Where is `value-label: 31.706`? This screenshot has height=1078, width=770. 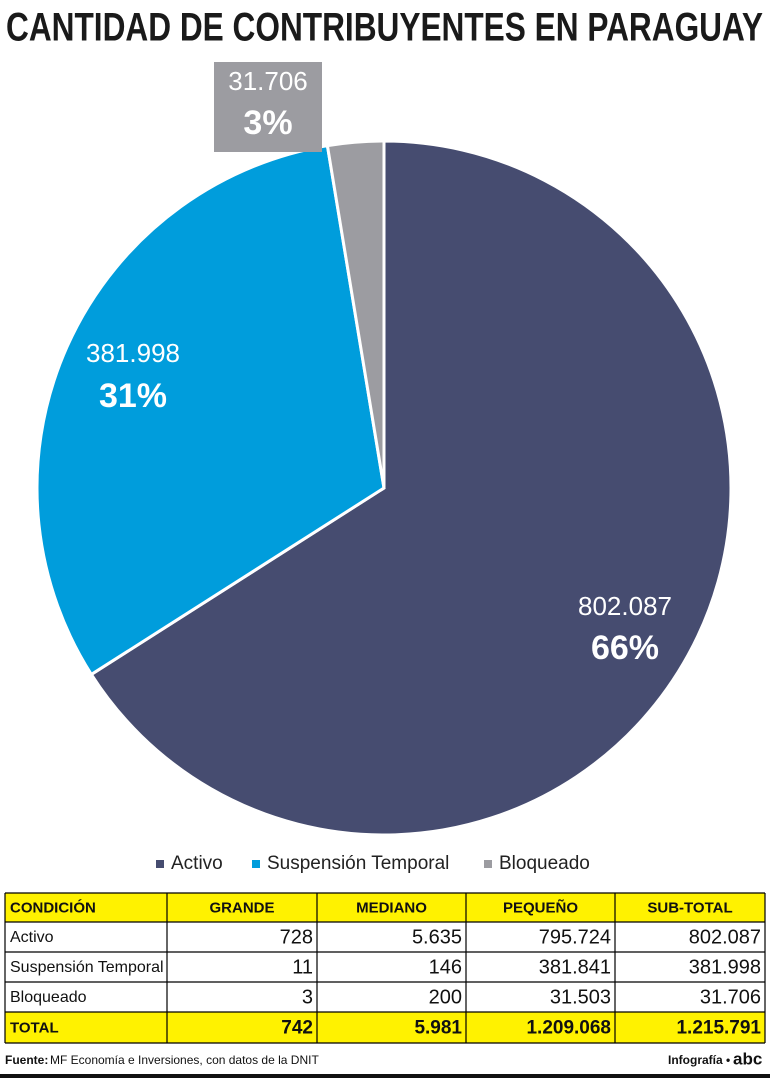 value-label: 31.706 is located at coordinates (268, 81).